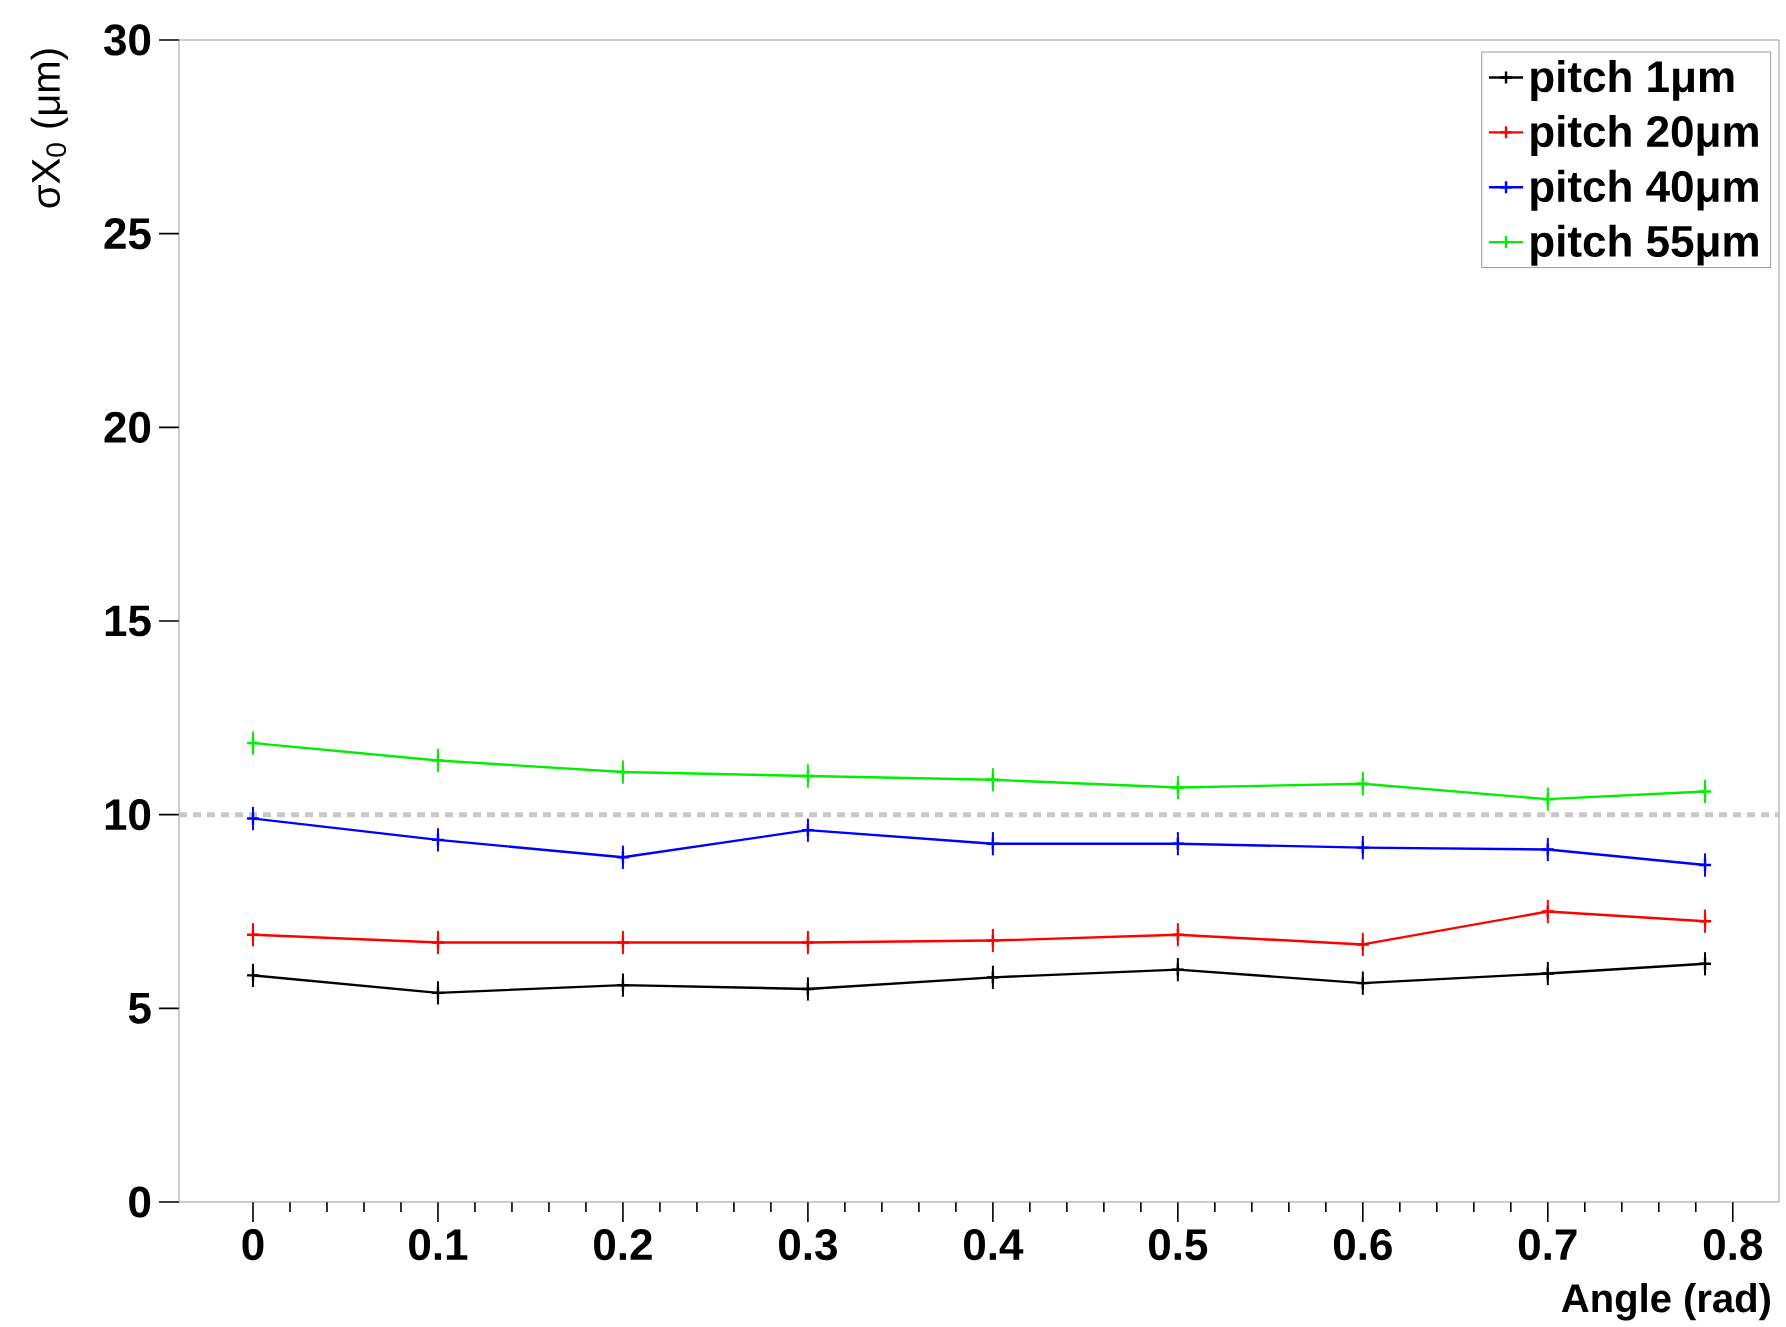 The width and height of the screenshot is (1786, 1327). What do you see at coordinates (127, 233) in the screenshot?
I see `y-tick-label: 25` at bounding box center [127, 233].